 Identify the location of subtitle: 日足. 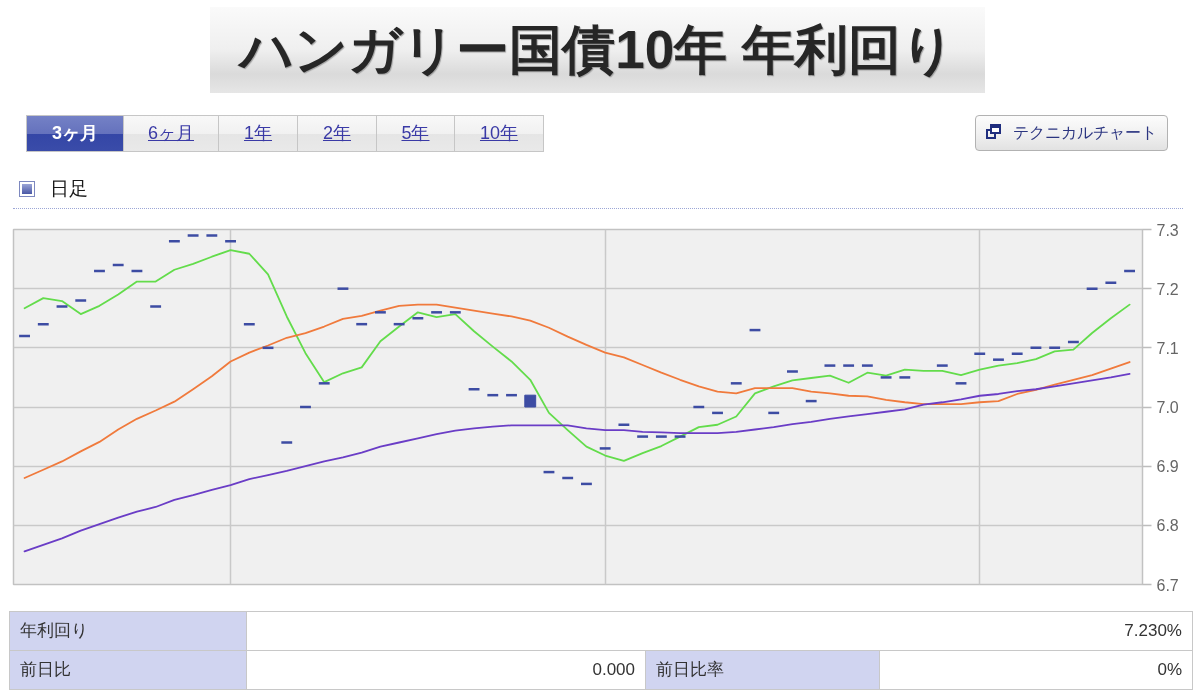
(69, 189).